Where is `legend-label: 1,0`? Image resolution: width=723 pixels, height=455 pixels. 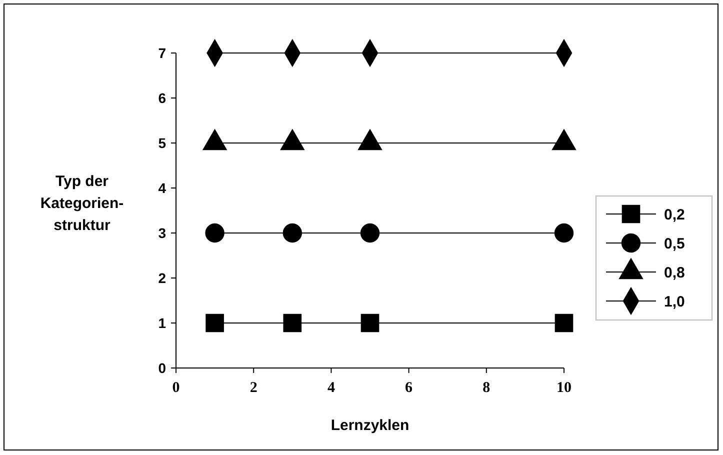 legend-label: 1,0 is located at coordinates (674, 301).